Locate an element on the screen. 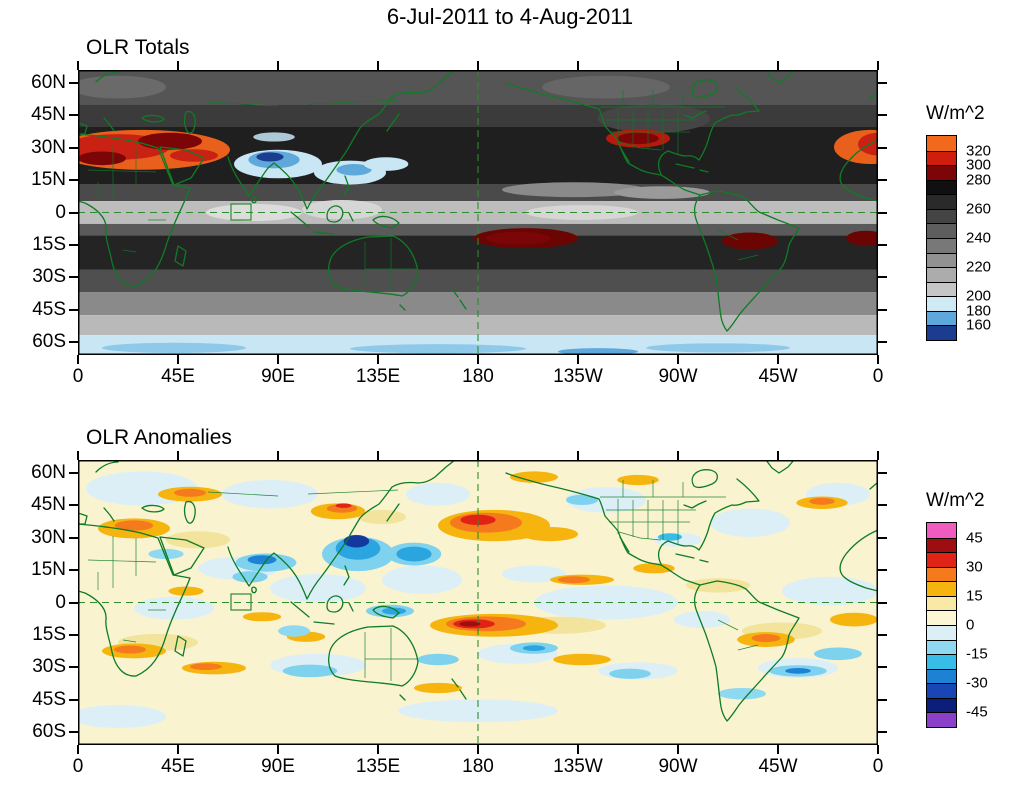  y-axis-tick-label: 45S is located at coordinates (49, 309).